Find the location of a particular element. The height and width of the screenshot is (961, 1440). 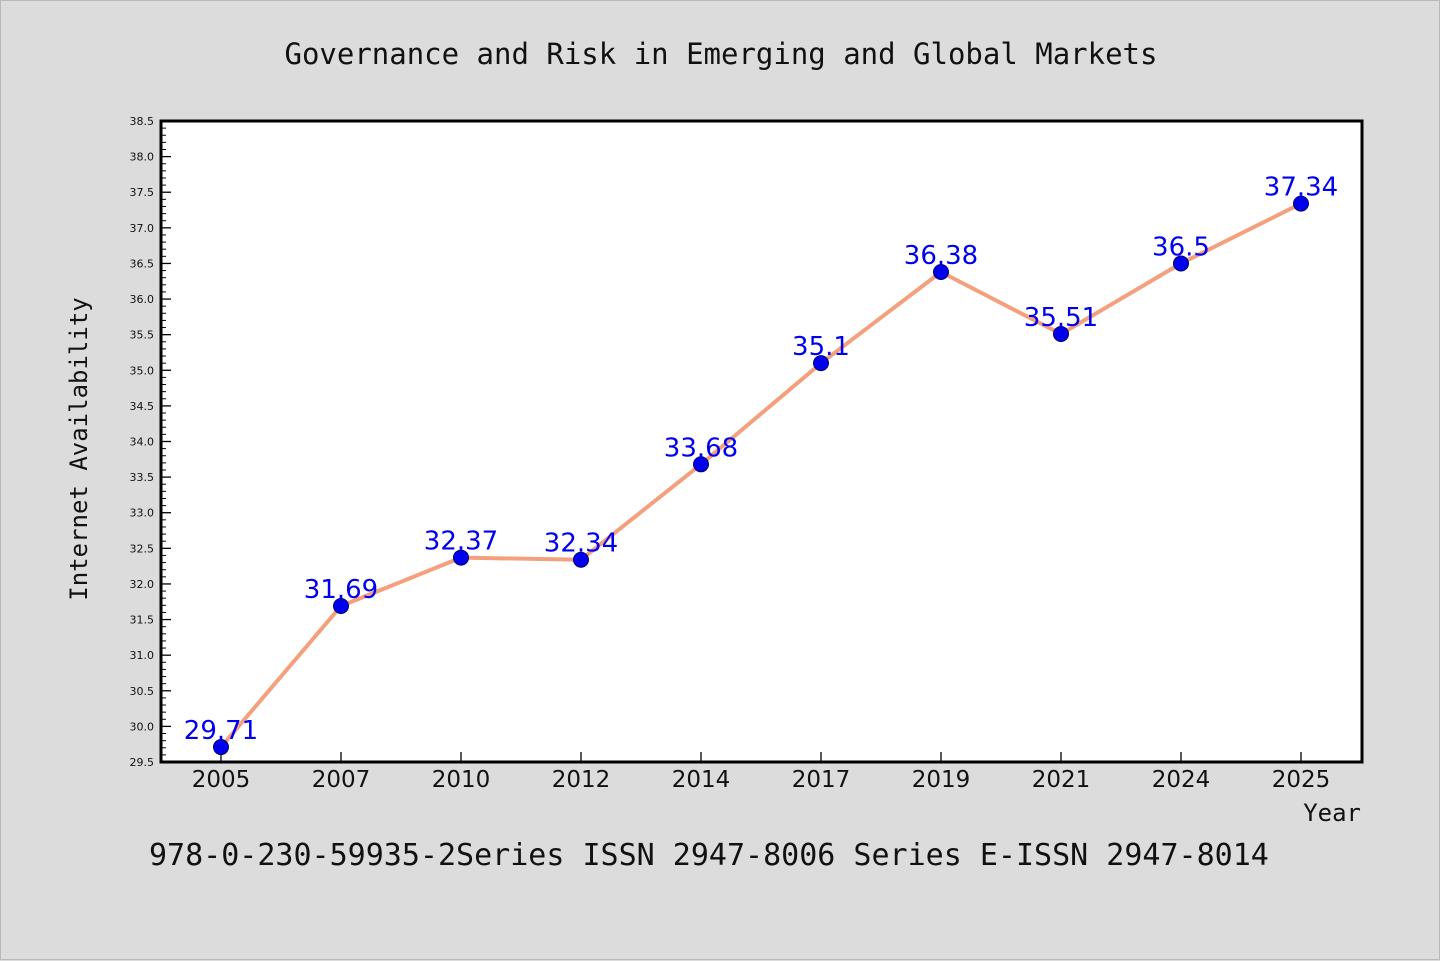

y-tick-label: 35.5 is located at coordinates (142, 335).